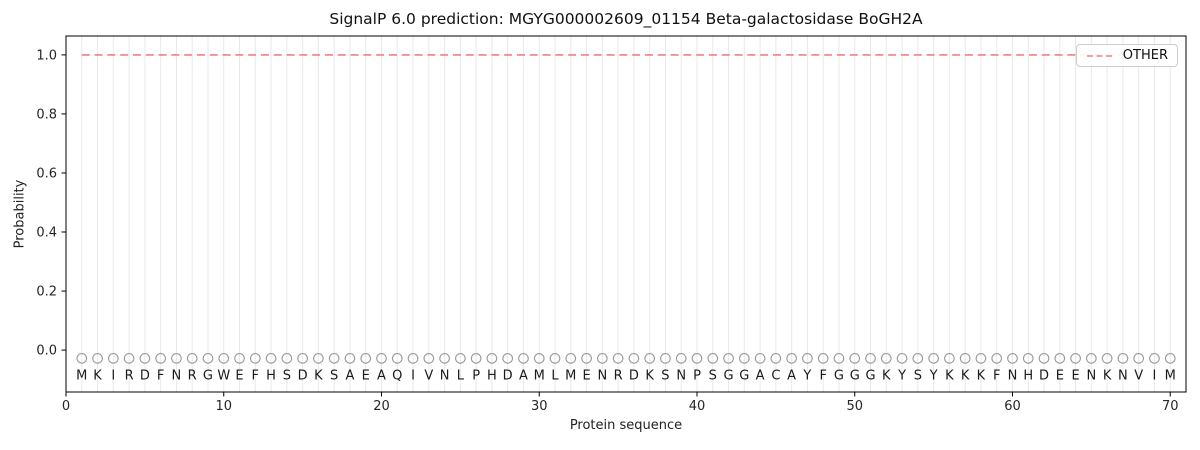 The width and height of the screenshot is (1200, 450). What do you see at coordinates (1100, 55) in the screenshot?
I see `legend-dashed-line-icon` at bounding box center [1100, 55].